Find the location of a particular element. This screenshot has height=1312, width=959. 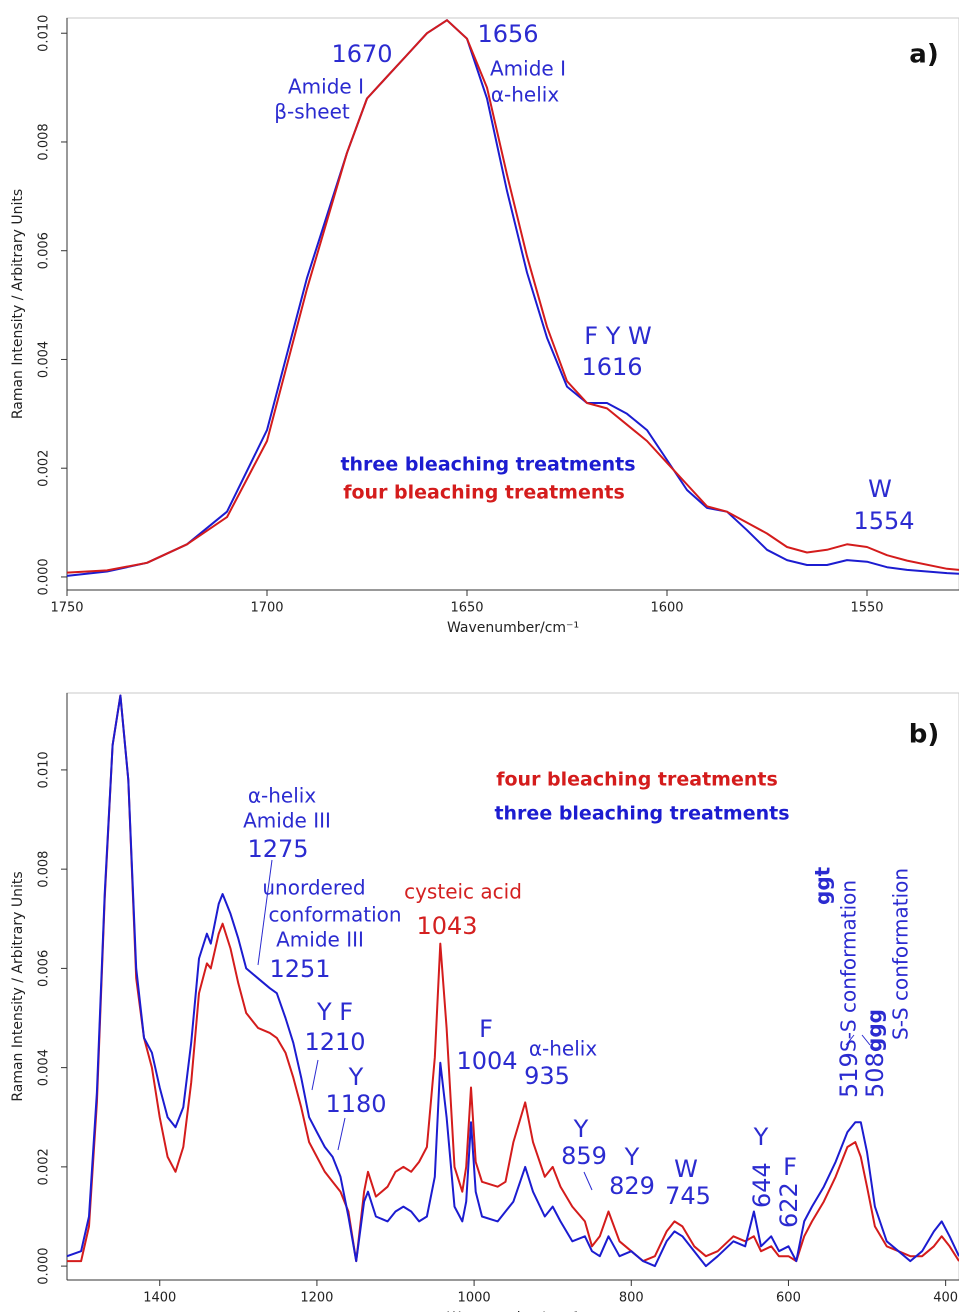

annotation: unordered is located at coordinates (313, 888).